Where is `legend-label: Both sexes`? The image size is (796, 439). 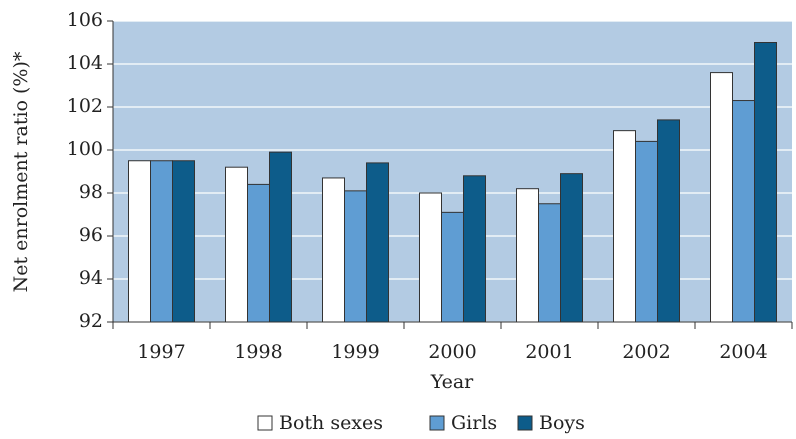
legend-label: Both sexes is located at coordinates (331, 423).